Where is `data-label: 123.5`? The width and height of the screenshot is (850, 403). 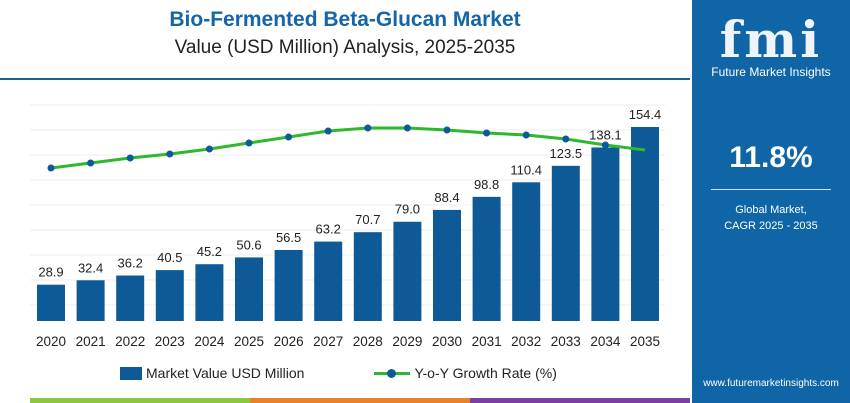
data-label: 123.5 is located at coordinates (566, 153).